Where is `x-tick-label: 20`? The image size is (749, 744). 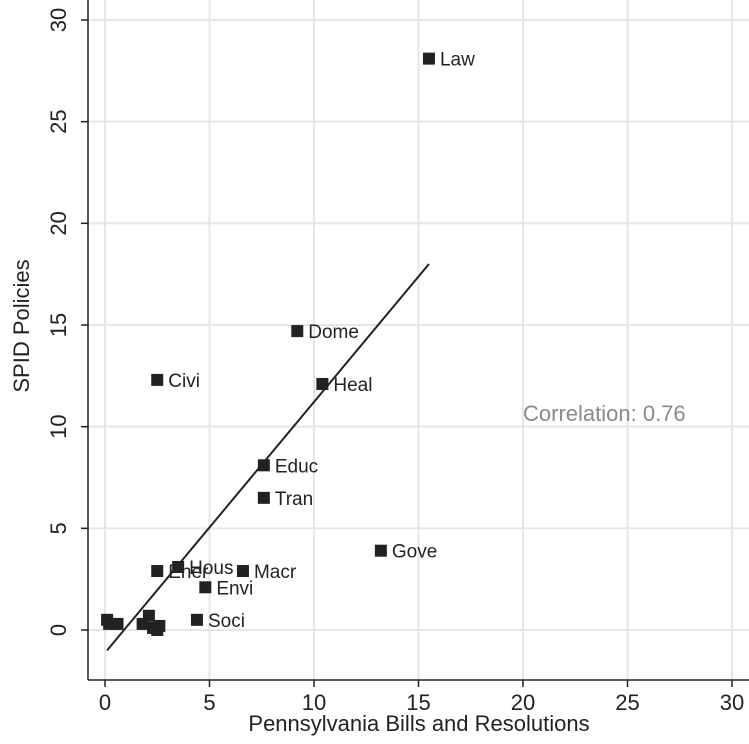 x-tick-label: 20 is located at coordinates (523, 702).